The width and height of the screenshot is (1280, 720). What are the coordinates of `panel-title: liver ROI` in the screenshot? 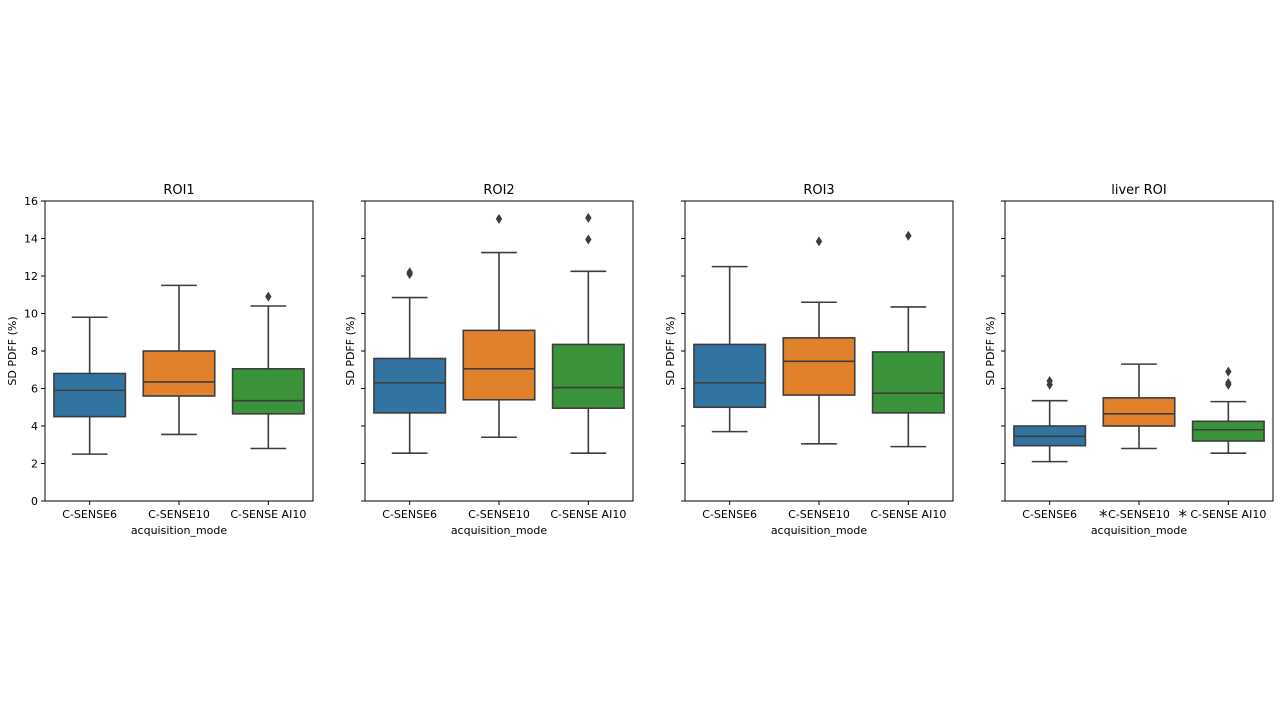 It's located at (1139, 190).